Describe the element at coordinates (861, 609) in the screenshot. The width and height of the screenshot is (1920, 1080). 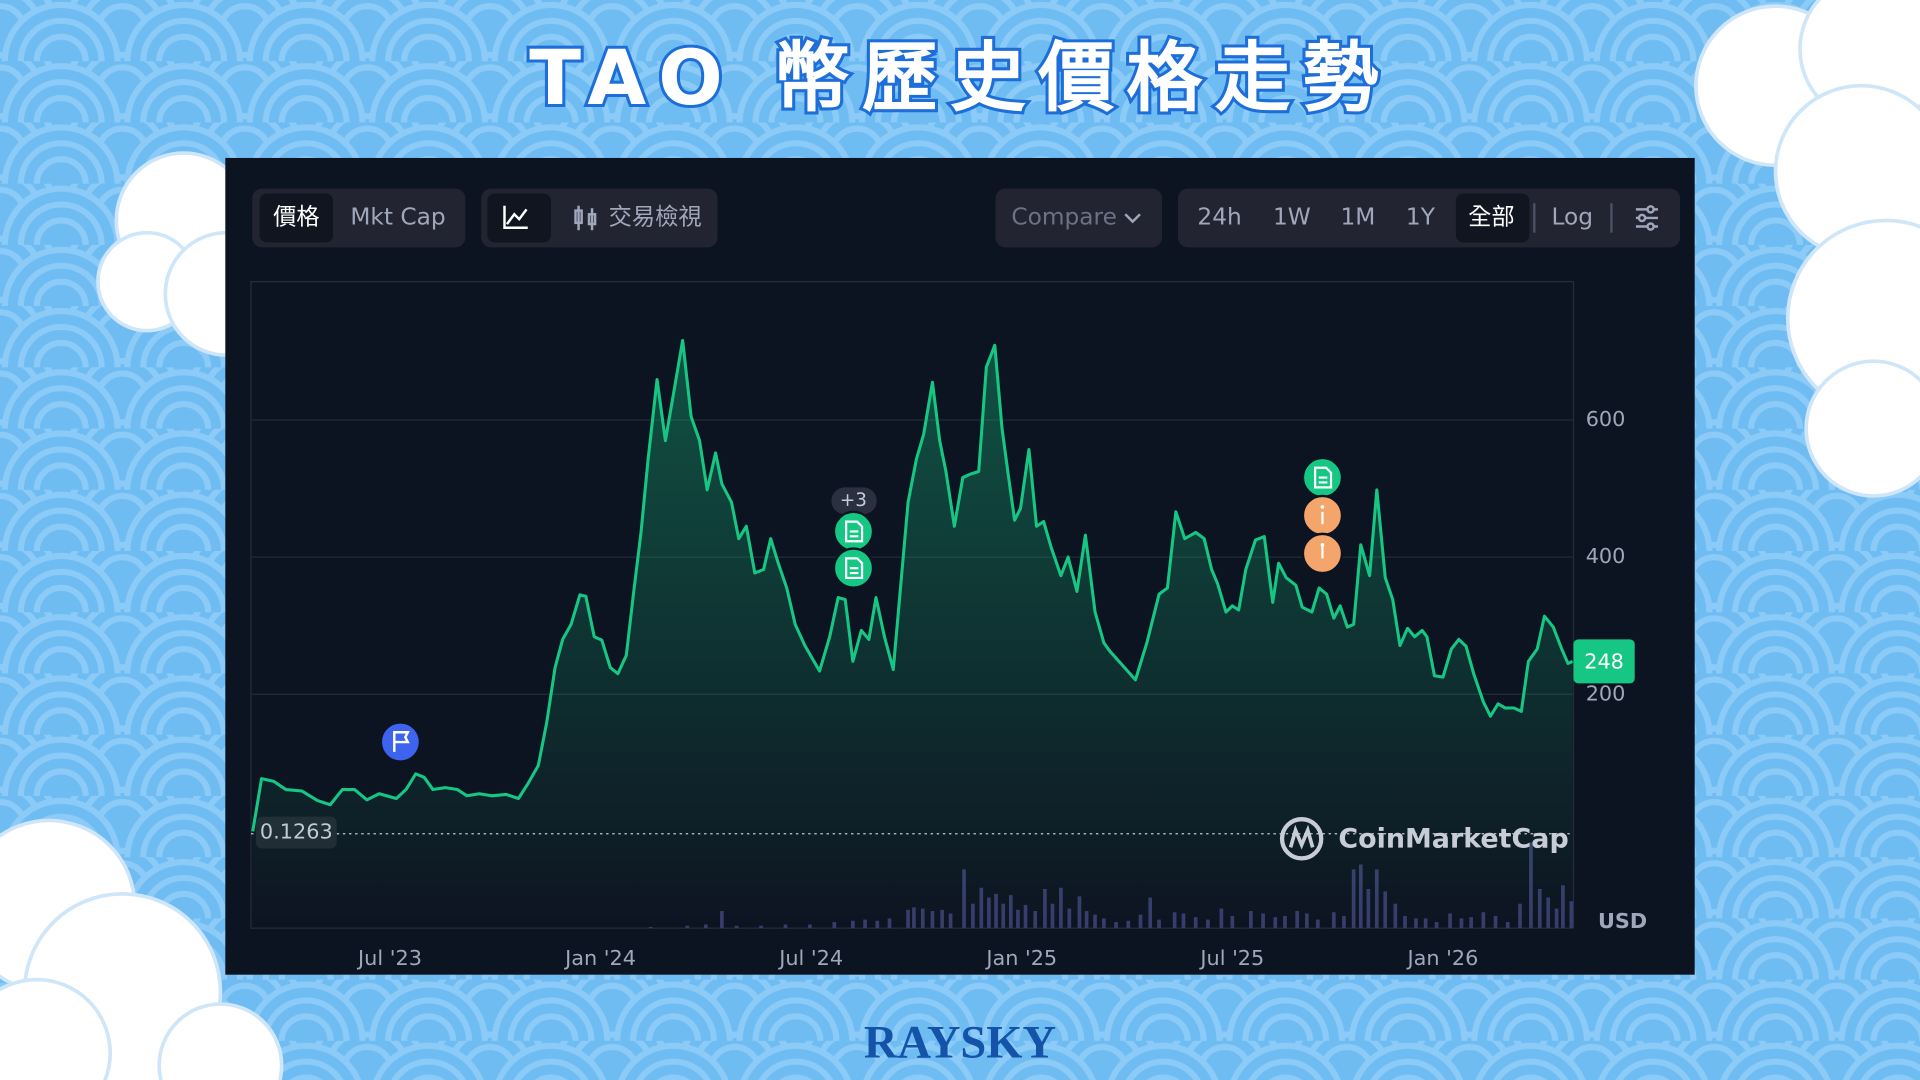
I see `events: +3` at that location.